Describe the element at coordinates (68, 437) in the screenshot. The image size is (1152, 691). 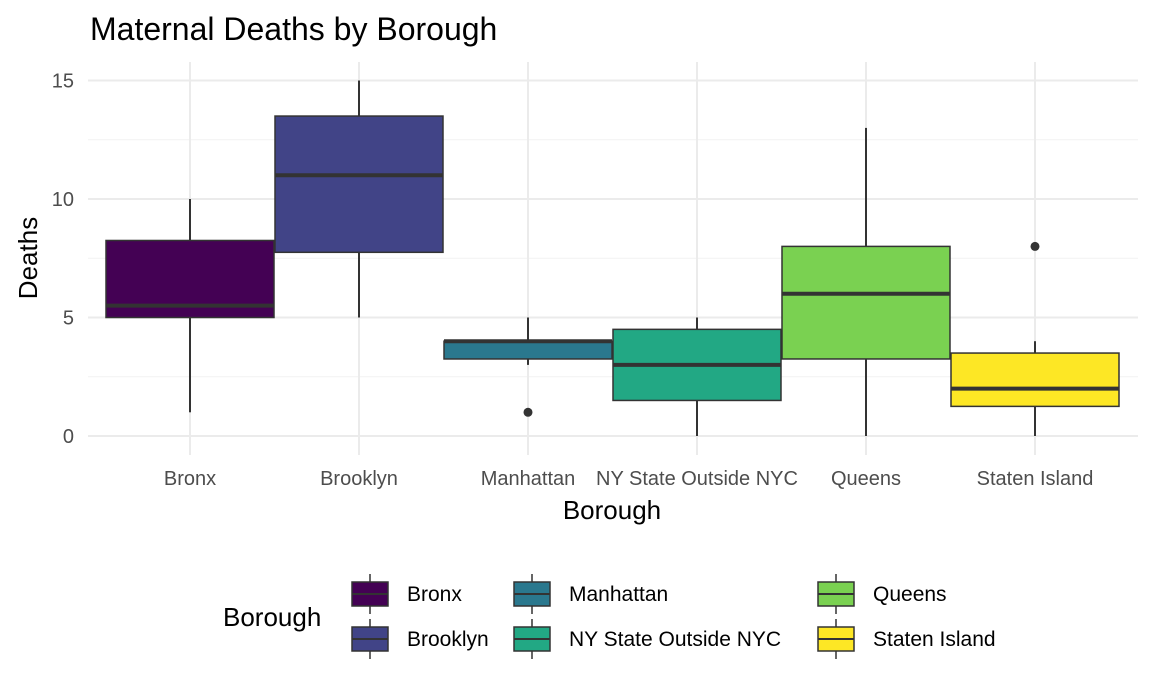
I see `y-tick-label: 0` at that location.